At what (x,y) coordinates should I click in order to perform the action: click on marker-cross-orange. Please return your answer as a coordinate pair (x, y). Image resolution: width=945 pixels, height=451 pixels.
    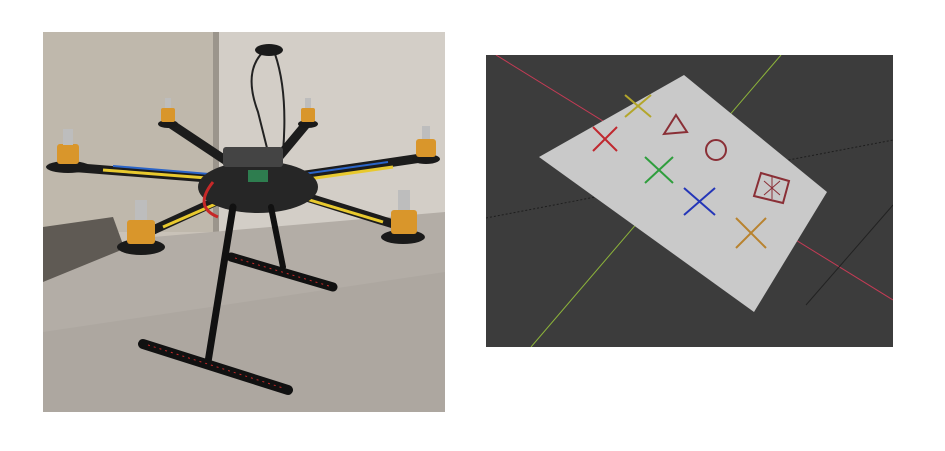
    Looking at the image, I should click on (751, 233).